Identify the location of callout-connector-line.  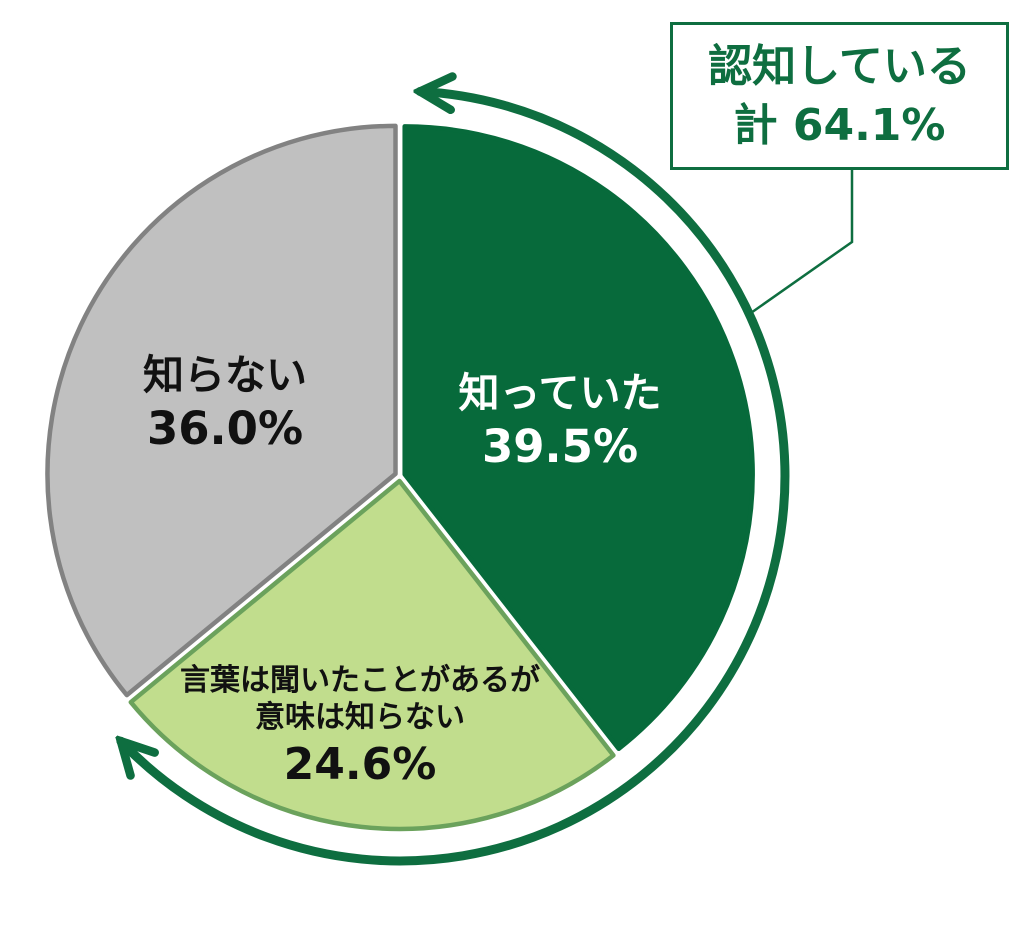
(800, 243).